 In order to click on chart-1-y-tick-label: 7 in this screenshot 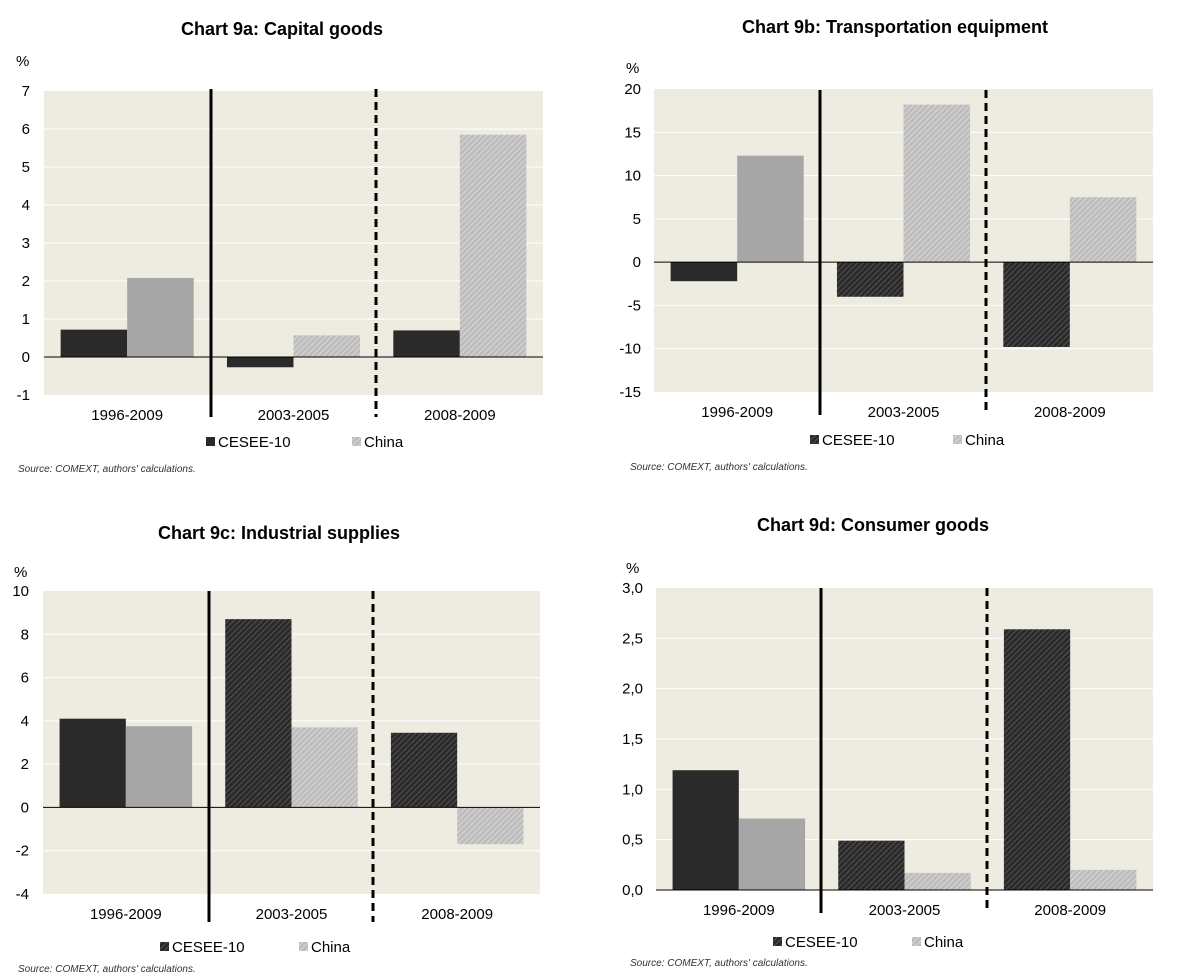, I will do `click(26, 91)`.